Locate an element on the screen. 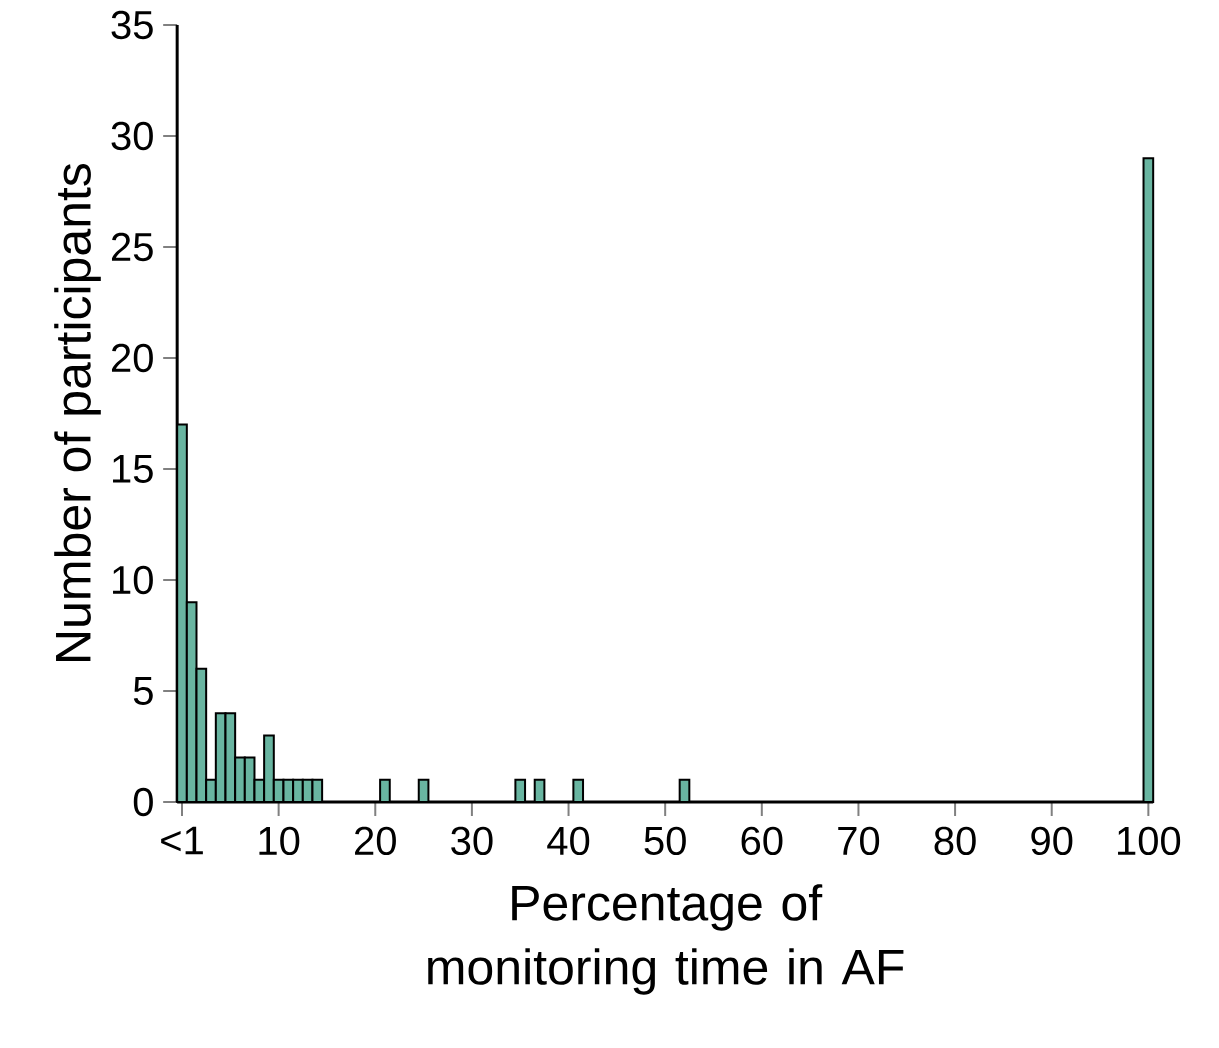 This screenshot has height=1048, width=1219. y-tick-label: 5 is located at coordinates (143, 691).